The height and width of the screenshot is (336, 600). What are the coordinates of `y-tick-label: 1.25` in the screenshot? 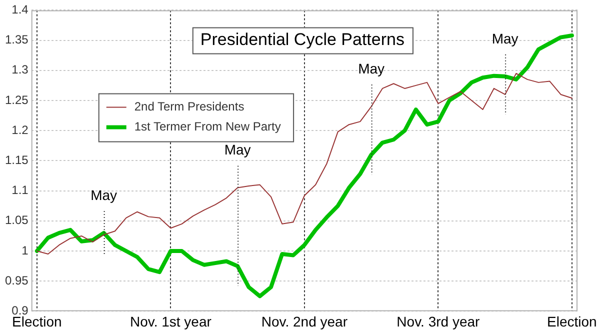 It's located at (16, 99).